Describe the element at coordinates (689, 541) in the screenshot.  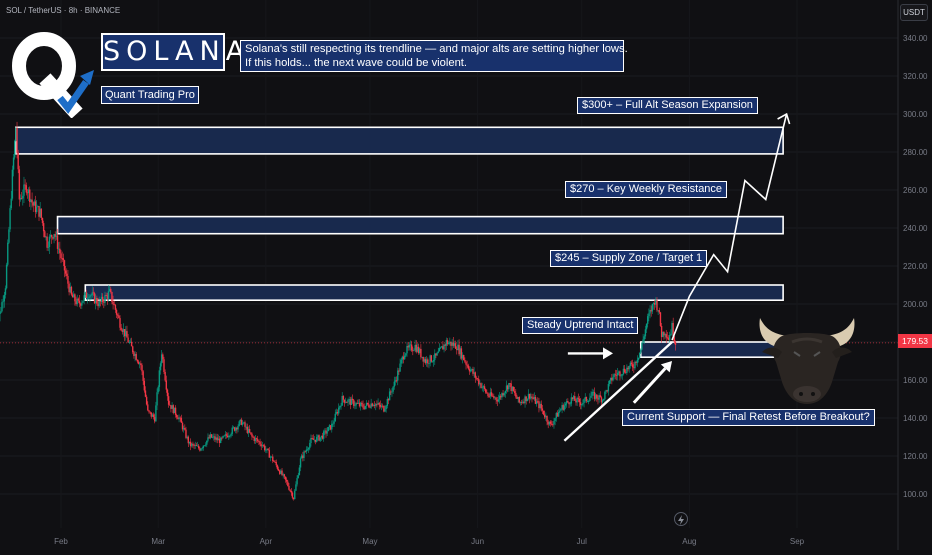
I see `x-tick-label: Aug` at that location.